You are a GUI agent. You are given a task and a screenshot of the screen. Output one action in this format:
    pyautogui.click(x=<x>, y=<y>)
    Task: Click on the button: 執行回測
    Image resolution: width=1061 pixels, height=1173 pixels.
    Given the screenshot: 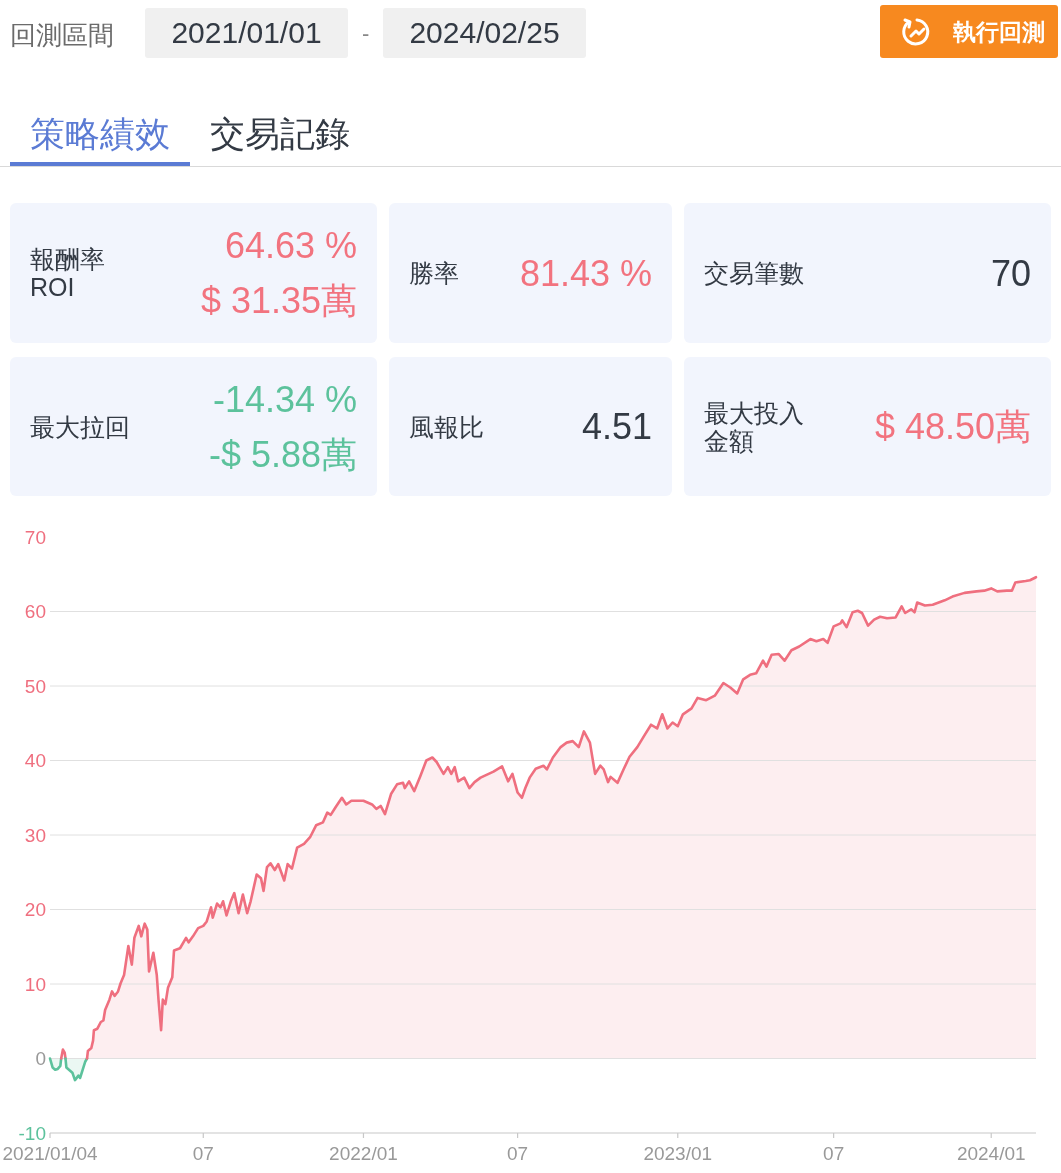 What is the action you would take?
    pyautogui.click(x=969, y=31)
    